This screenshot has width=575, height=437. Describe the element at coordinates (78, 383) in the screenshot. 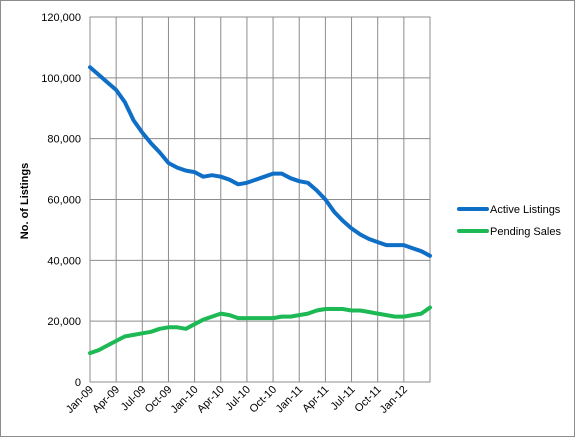

I see `y-tick-label: 0` at that location.